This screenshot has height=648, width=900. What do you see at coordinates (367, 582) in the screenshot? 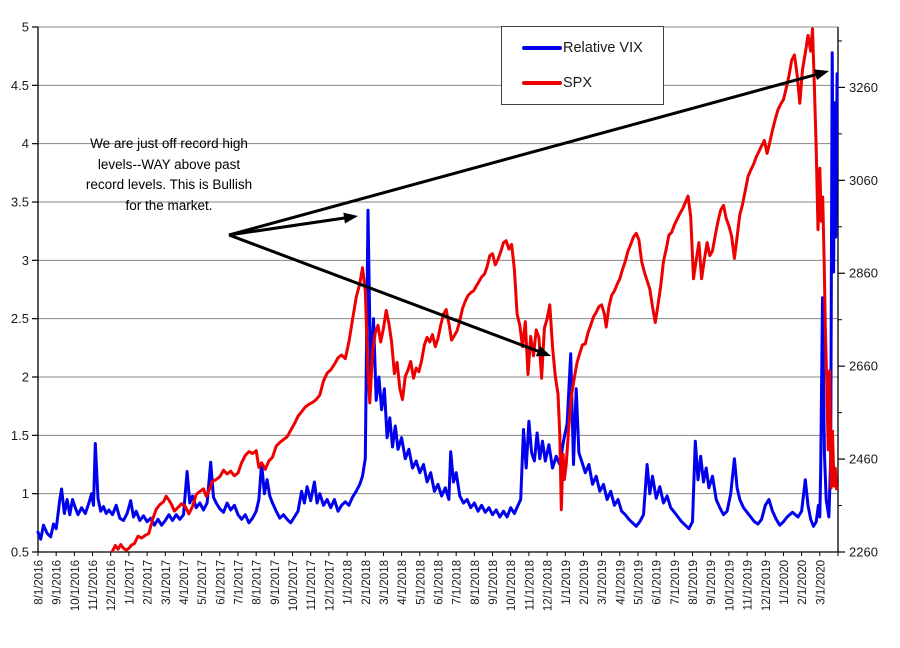
I see `x-axis-label: 2/1/2018` at bounding box center [367, 582].